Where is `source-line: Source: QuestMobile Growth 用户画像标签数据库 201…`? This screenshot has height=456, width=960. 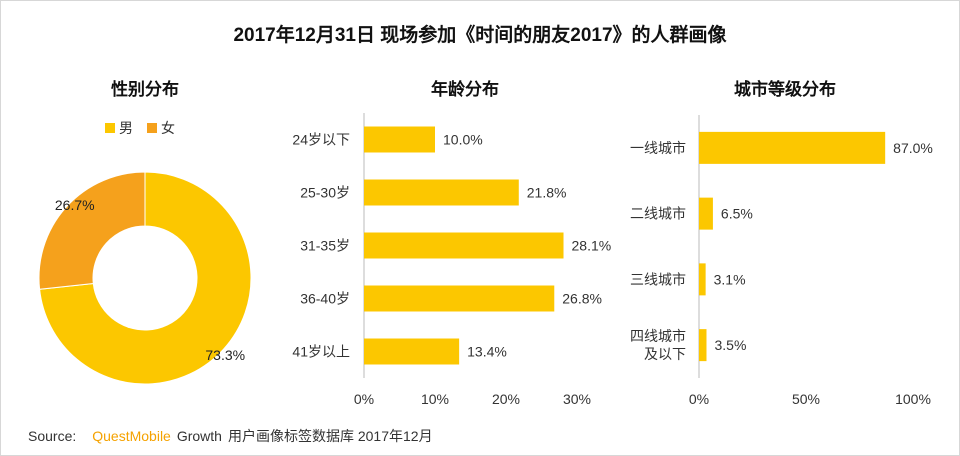
source-line: Source: QuestMobile Growth 用户画像标签数据库 201… is located at coordinates (230, 436).